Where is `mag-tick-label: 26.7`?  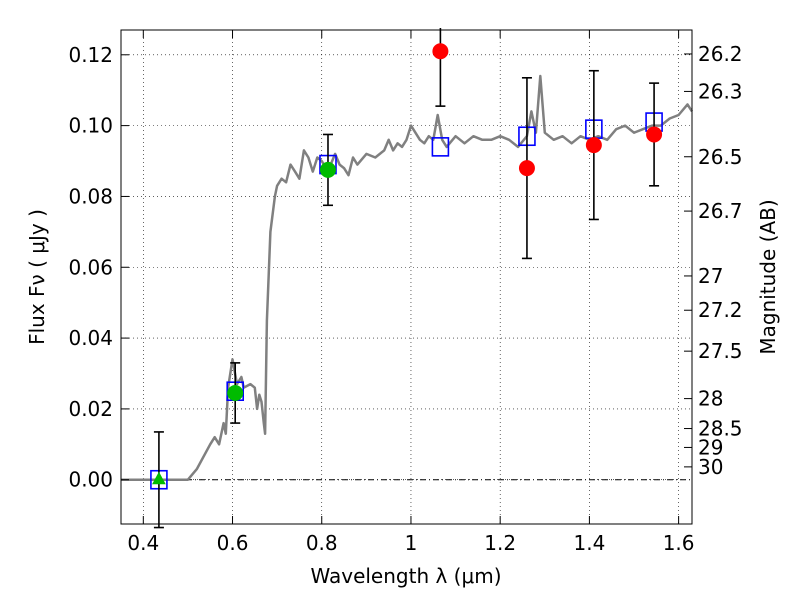 mag-tick-label: 26.7 is located at coordinates (720, 211).